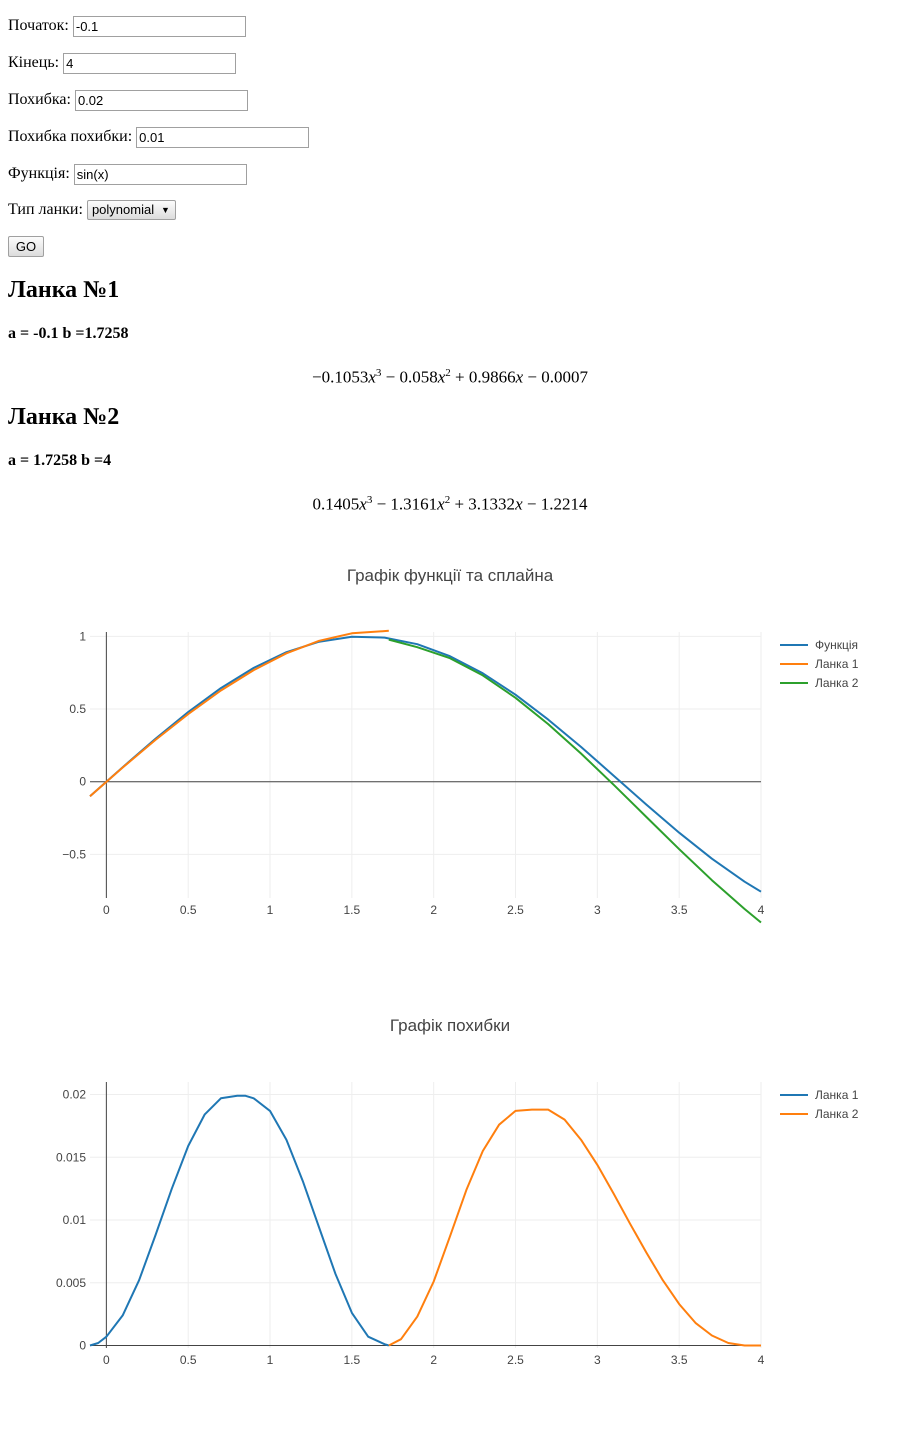 The height and width of the screenshot is (1439, 900). What do you see at coordinates (485, 504) in the screenshot?
I see `link-2-coef-x1: + 3.1332` at bounding box center [485, 504].